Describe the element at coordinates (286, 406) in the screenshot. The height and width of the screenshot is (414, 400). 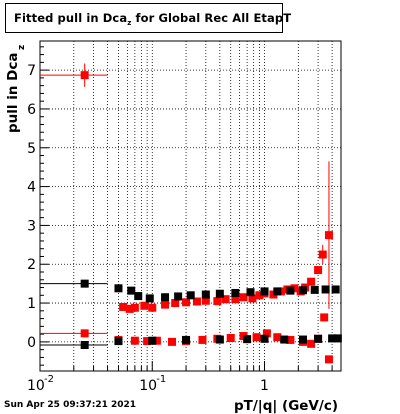
I see `x-axis-title: pT/|q| (GeV/c)` at that location.